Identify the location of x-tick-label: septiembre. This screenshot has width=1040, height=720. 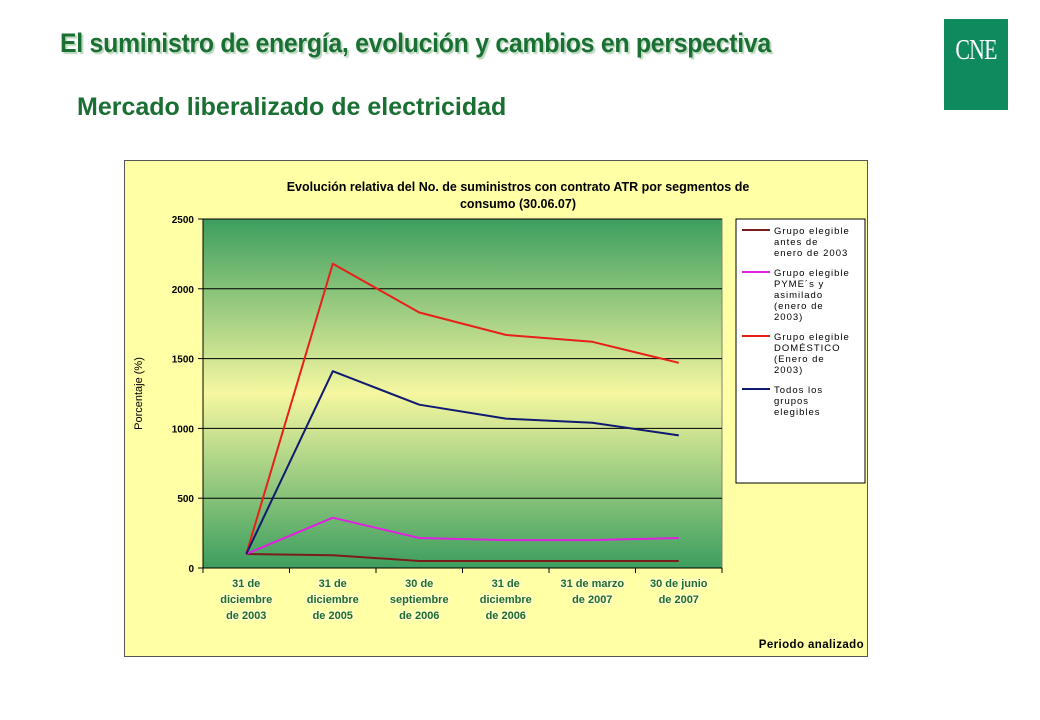
(419, 600).